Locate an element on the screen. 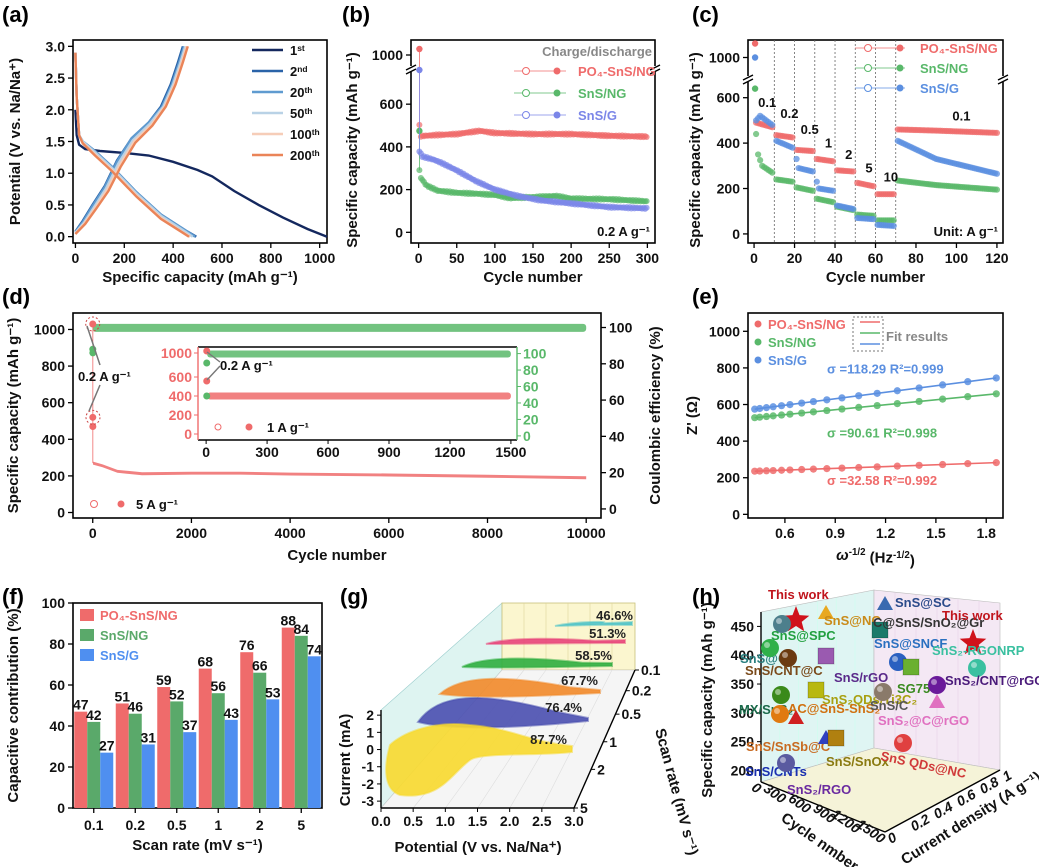  panel-label: (a) is located at coordinates (15, 14).